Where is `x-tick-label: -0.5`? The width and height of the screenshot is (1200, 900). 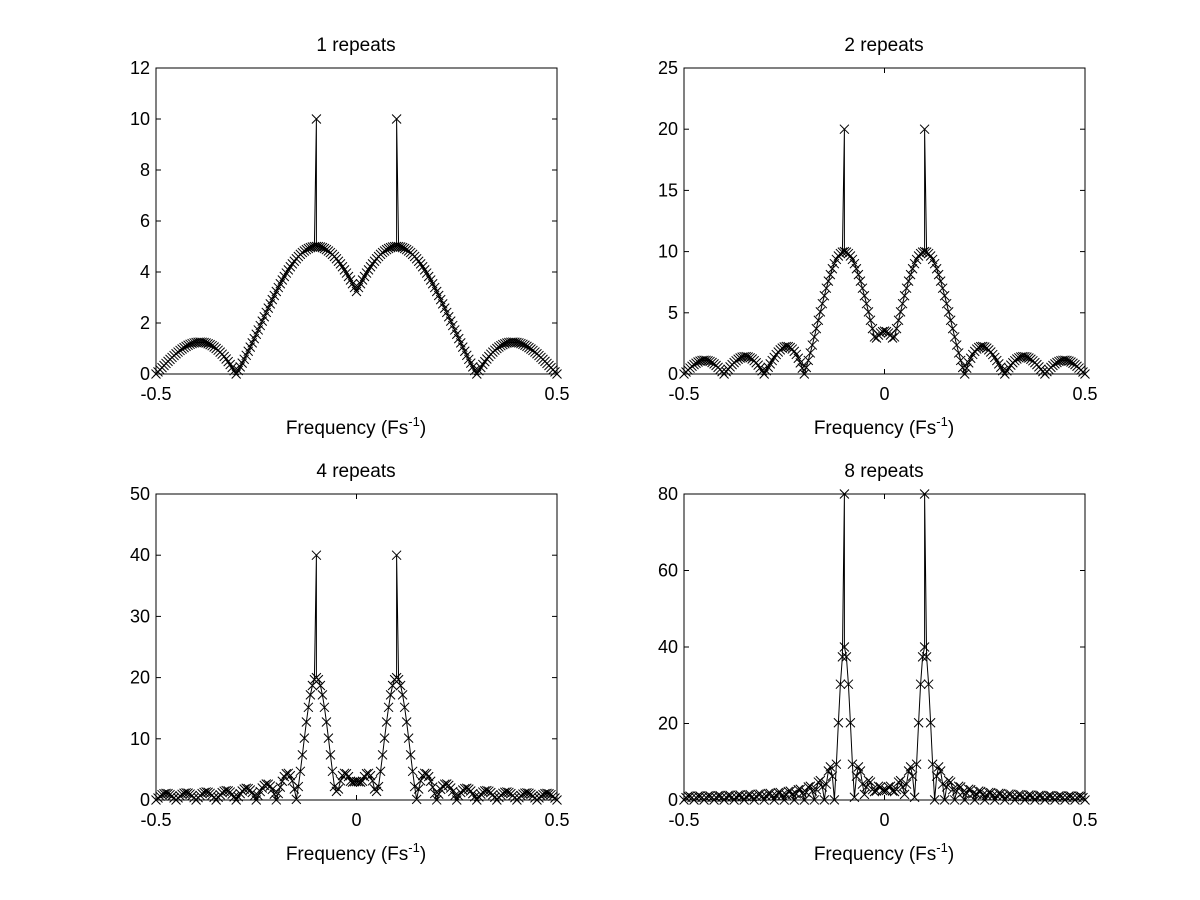
x-tick-label: -0.5 is located at coordinates (683, 820).